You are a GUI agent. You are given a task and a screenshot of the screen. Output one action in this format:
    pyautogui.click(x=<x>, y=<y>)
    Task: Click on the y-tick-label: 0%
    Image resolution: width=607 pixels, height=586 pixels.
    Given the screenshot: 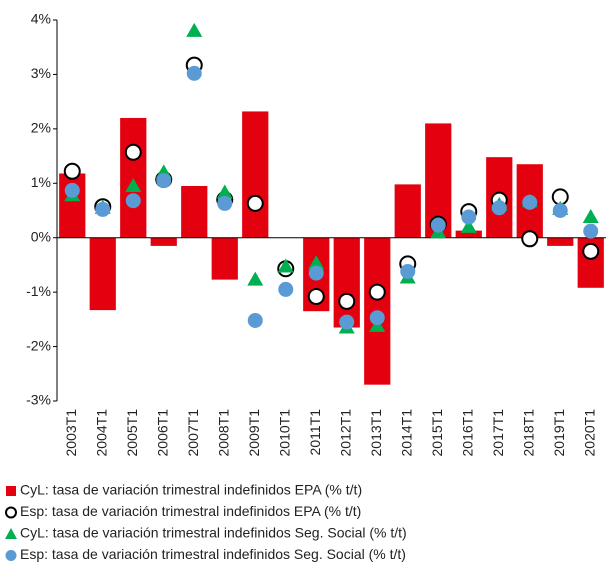 What is the action you would take?
    pyautogui.click(x=41, y=236)
    